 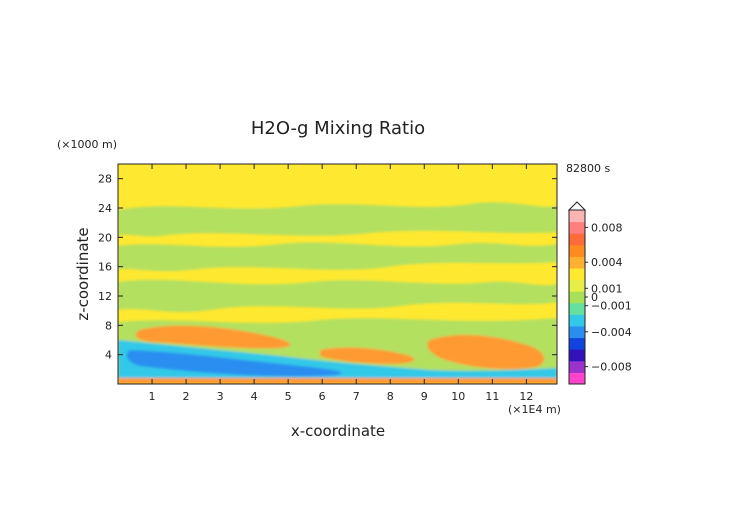 What do you see at coordinates (337, 257) in the screenshot?
I see `field-band-mid1` at bounding box center [337, 257].